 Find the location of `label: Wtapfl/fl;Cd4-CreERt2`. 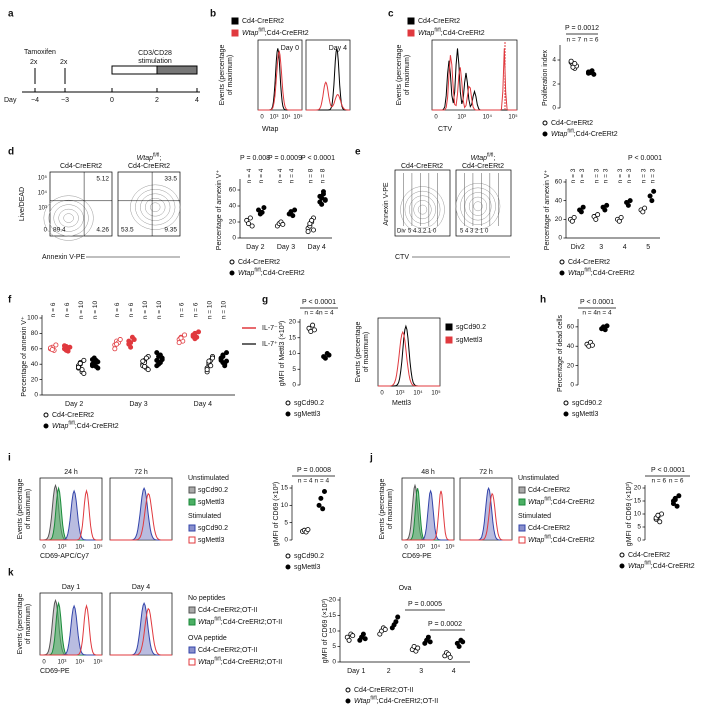

label: Wtapfl/fl;Cd4-CreERt2 is located at coordinates (451, 32).